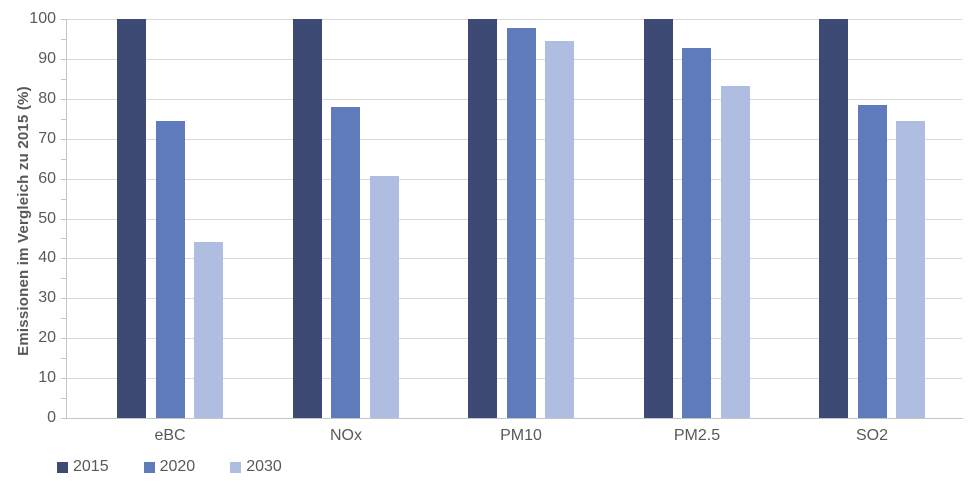  I want to click on bar-2030-PM2.5, so click(735, 252).